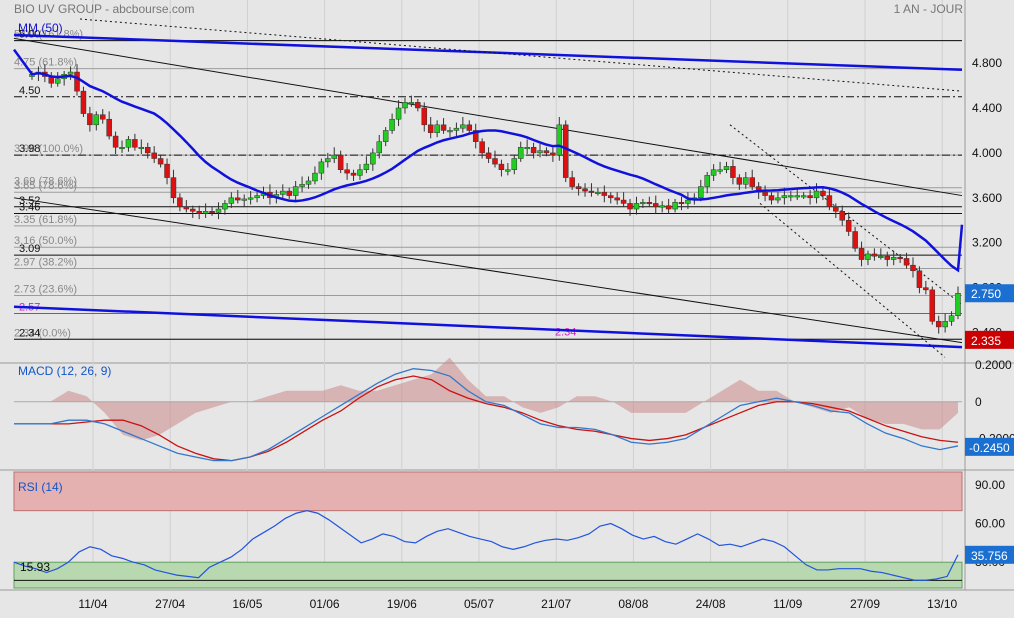 The image size is (1014, 618). I want to click on macd-line, so click(486, 415).